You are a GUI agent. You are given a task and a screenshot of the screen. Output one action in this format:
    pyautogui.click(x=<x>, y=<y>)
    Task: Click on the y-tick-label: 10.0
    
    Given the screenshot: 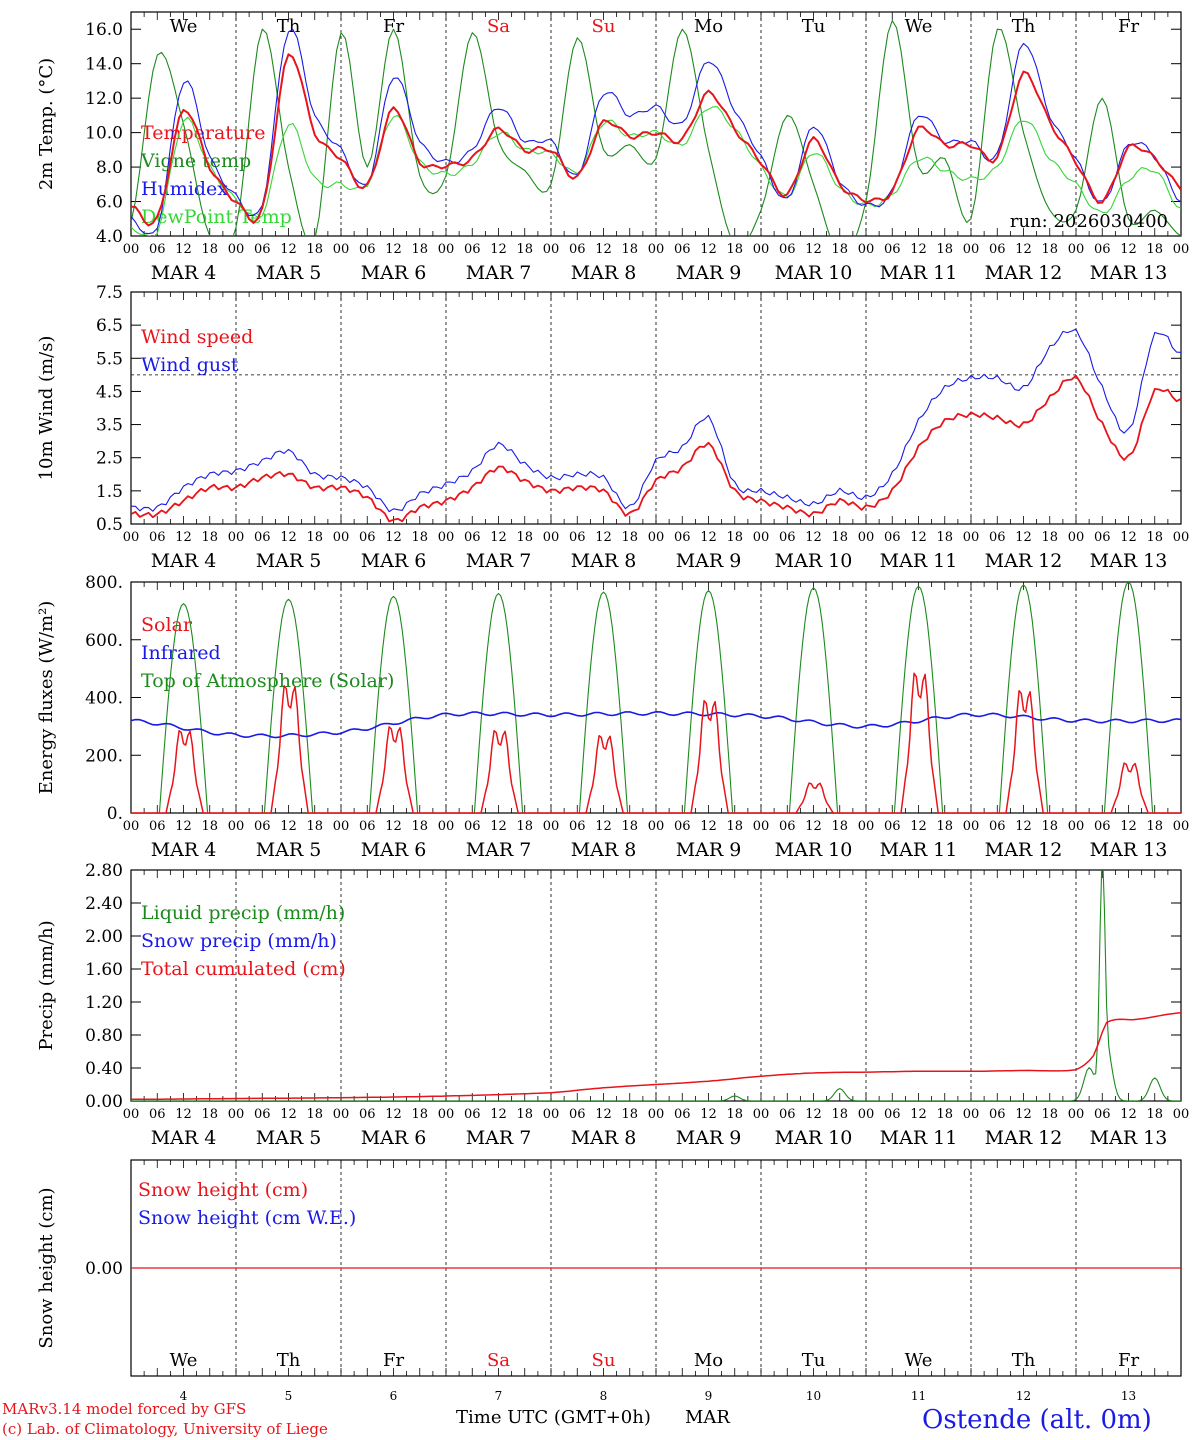 What is the action you would take?
    pyautogui.click(x=104, y=134)
    